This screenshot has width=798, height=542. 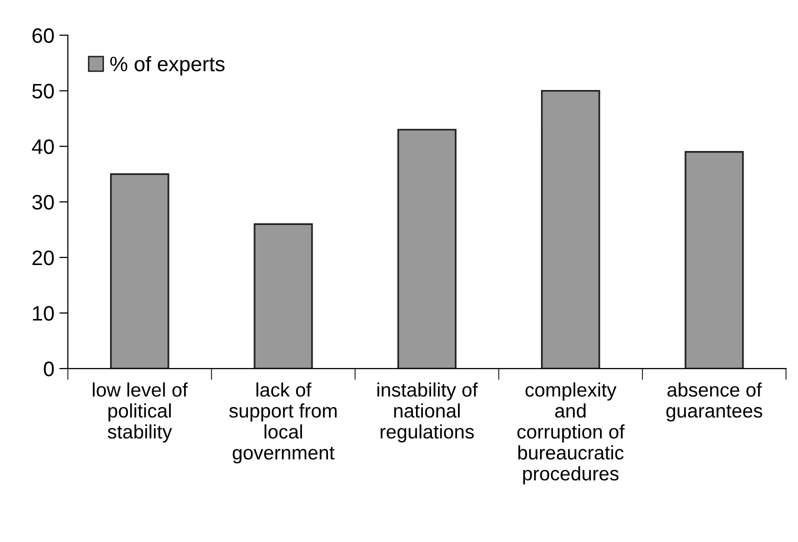 I want to click on y-tick-label: 30, so click(x=43, y=202).